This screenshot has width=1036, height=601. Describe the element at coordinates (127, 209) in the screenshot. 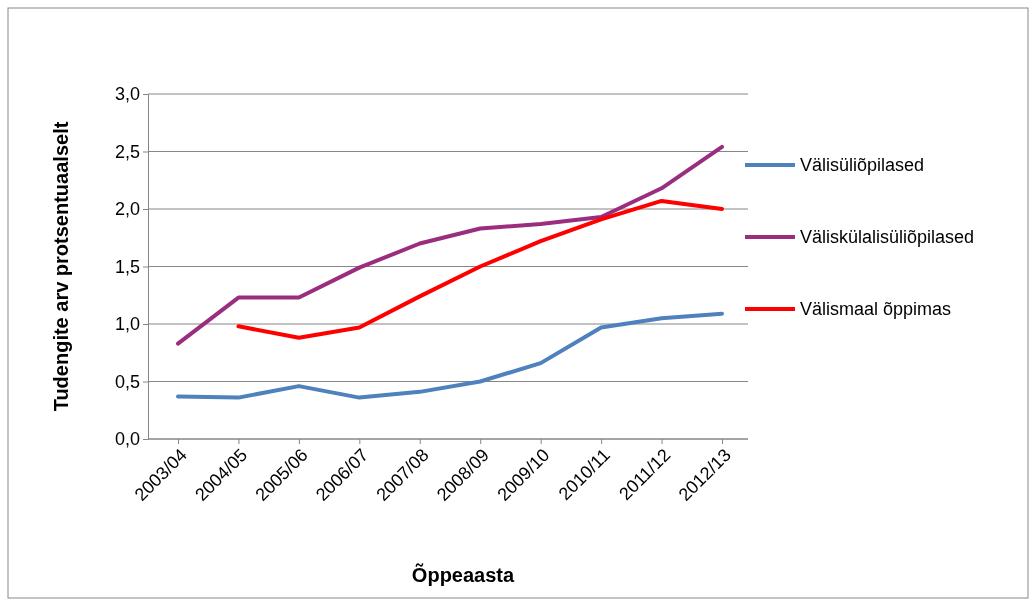

I see `y-tick-label: 2,0` at that location.